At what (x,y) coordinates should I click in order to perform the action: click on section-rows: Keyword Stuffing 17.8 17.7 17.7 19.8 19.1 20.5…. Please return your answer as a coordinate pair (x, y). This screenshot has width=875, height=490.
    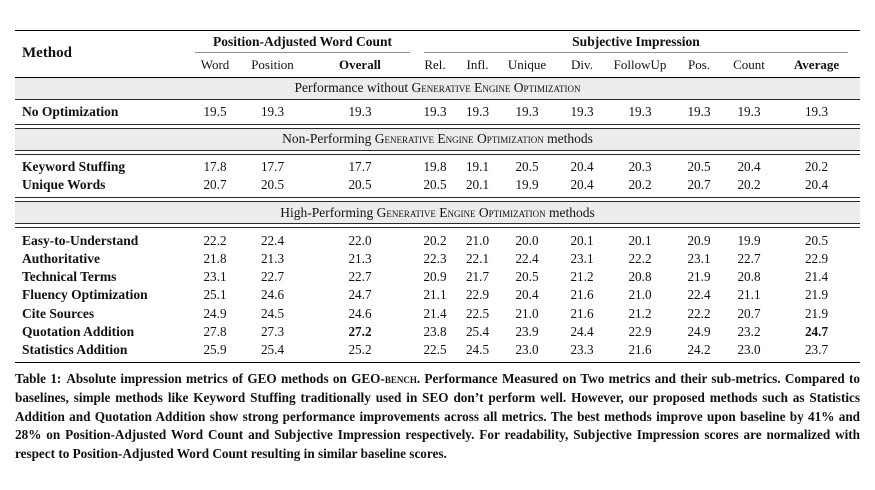
    Looking at the image, I should click on (437, 176).